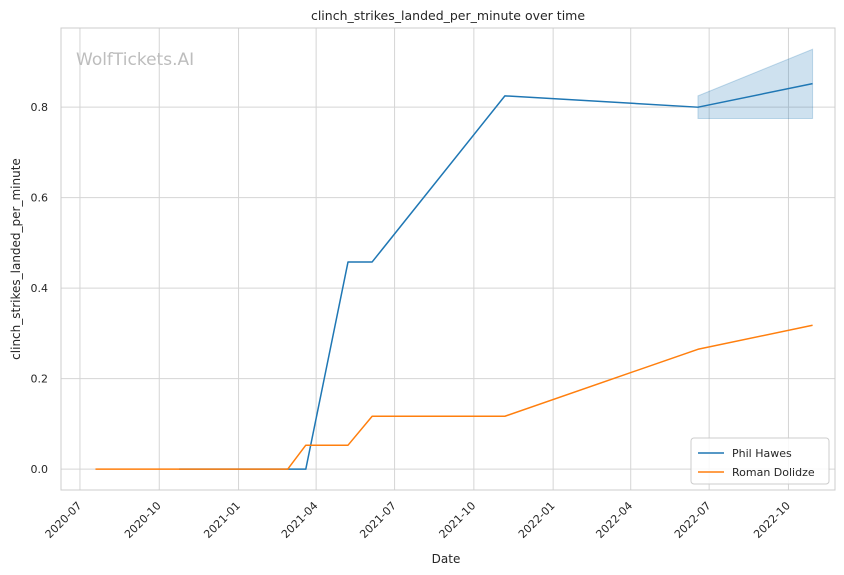  I want to click on y-tick-labels: 0.0 0.2 0.4 0.6 0.8, so click(40, 288).